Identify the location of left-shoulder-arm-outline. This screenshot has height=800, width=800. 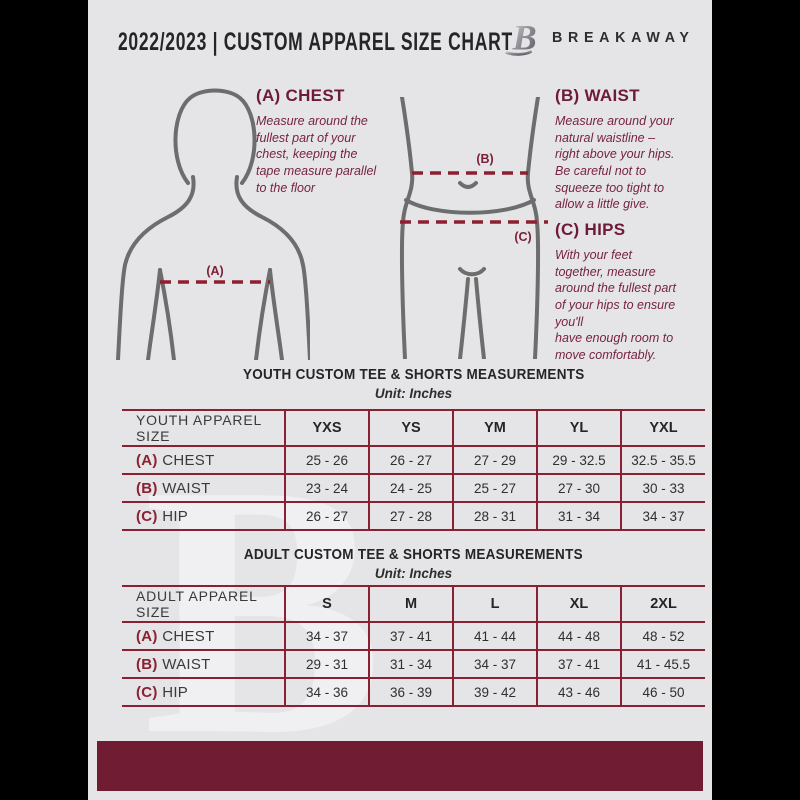
(156, 267).